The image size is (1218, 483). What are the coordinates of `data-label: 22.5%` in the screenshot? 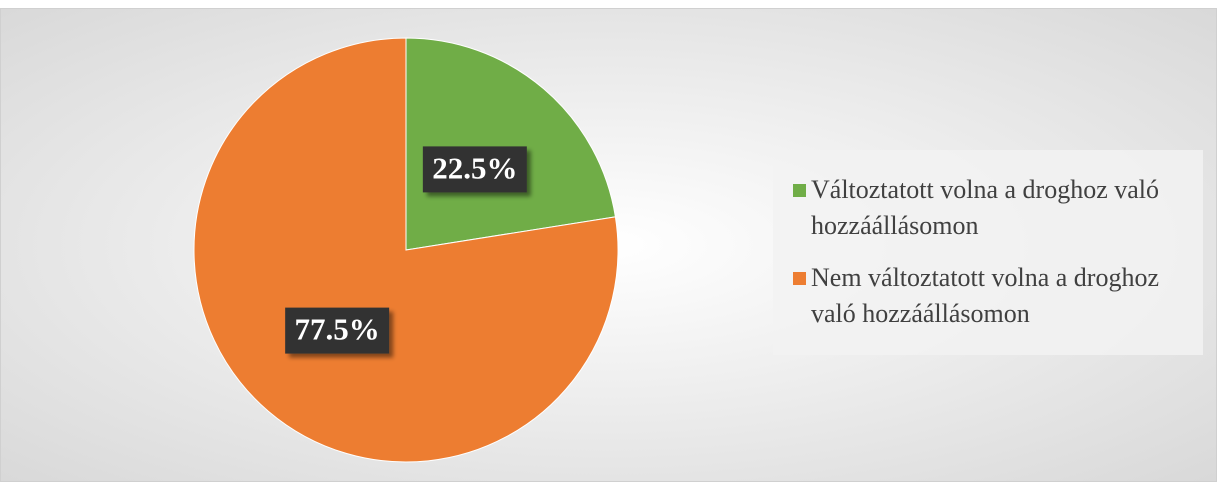 It's located at (474, 169).